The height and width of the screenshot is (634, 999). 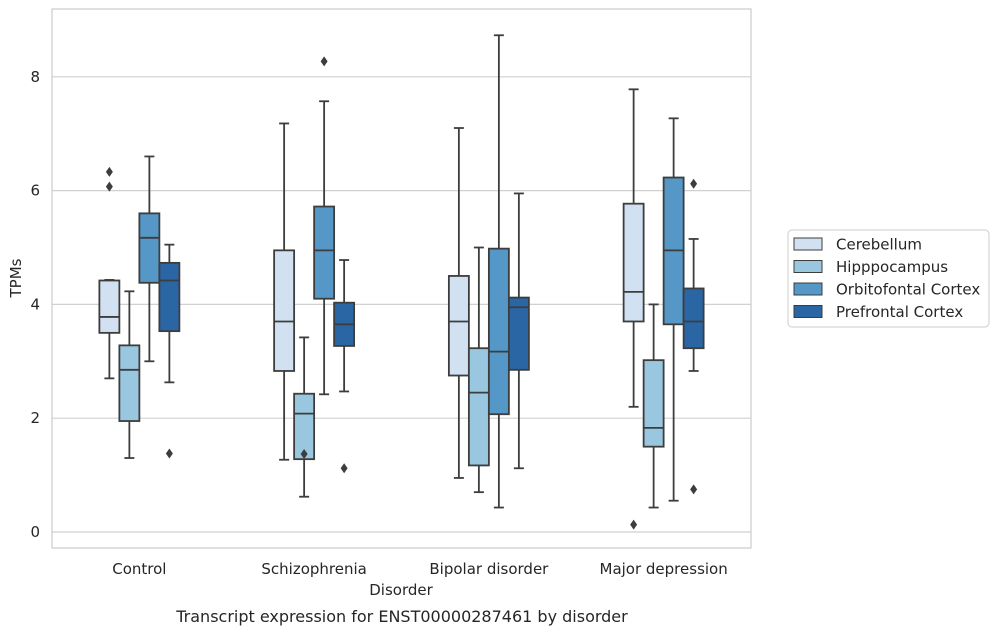 I want to click on x-tick-label: Bipolar disorder, so click(x=489, y=569).